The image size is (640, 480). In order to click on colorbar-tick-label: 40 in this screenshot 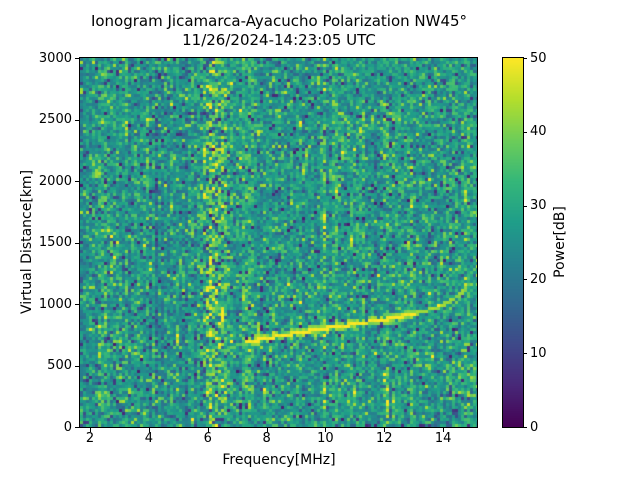, I will do `click(538, 132)`.